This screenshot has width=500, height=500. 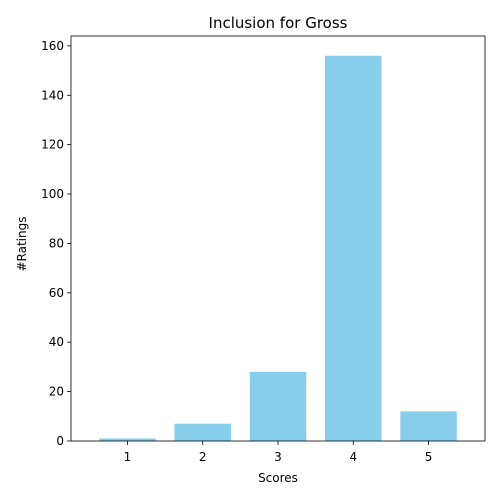 I want to click on x-axis-label: Scores, so click(x=278, y=478).